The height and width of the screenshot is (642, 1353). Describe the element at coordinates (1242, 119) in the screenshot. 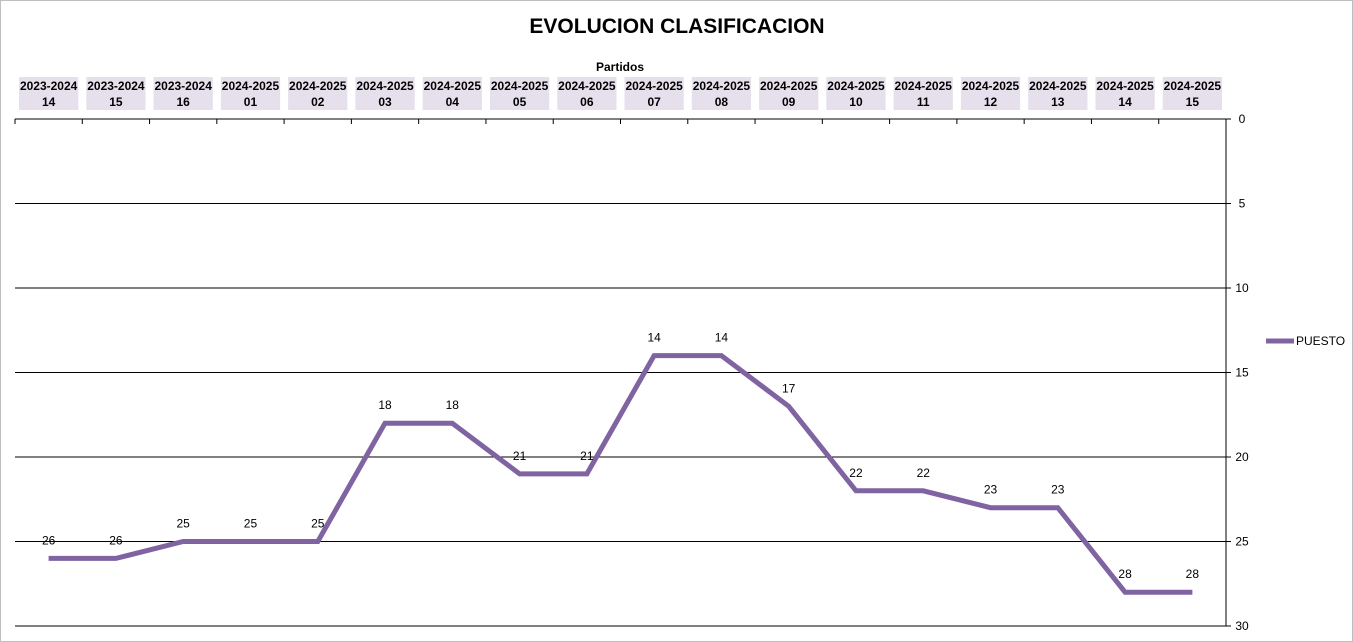

I see `y-tick-label: 0` at that location.